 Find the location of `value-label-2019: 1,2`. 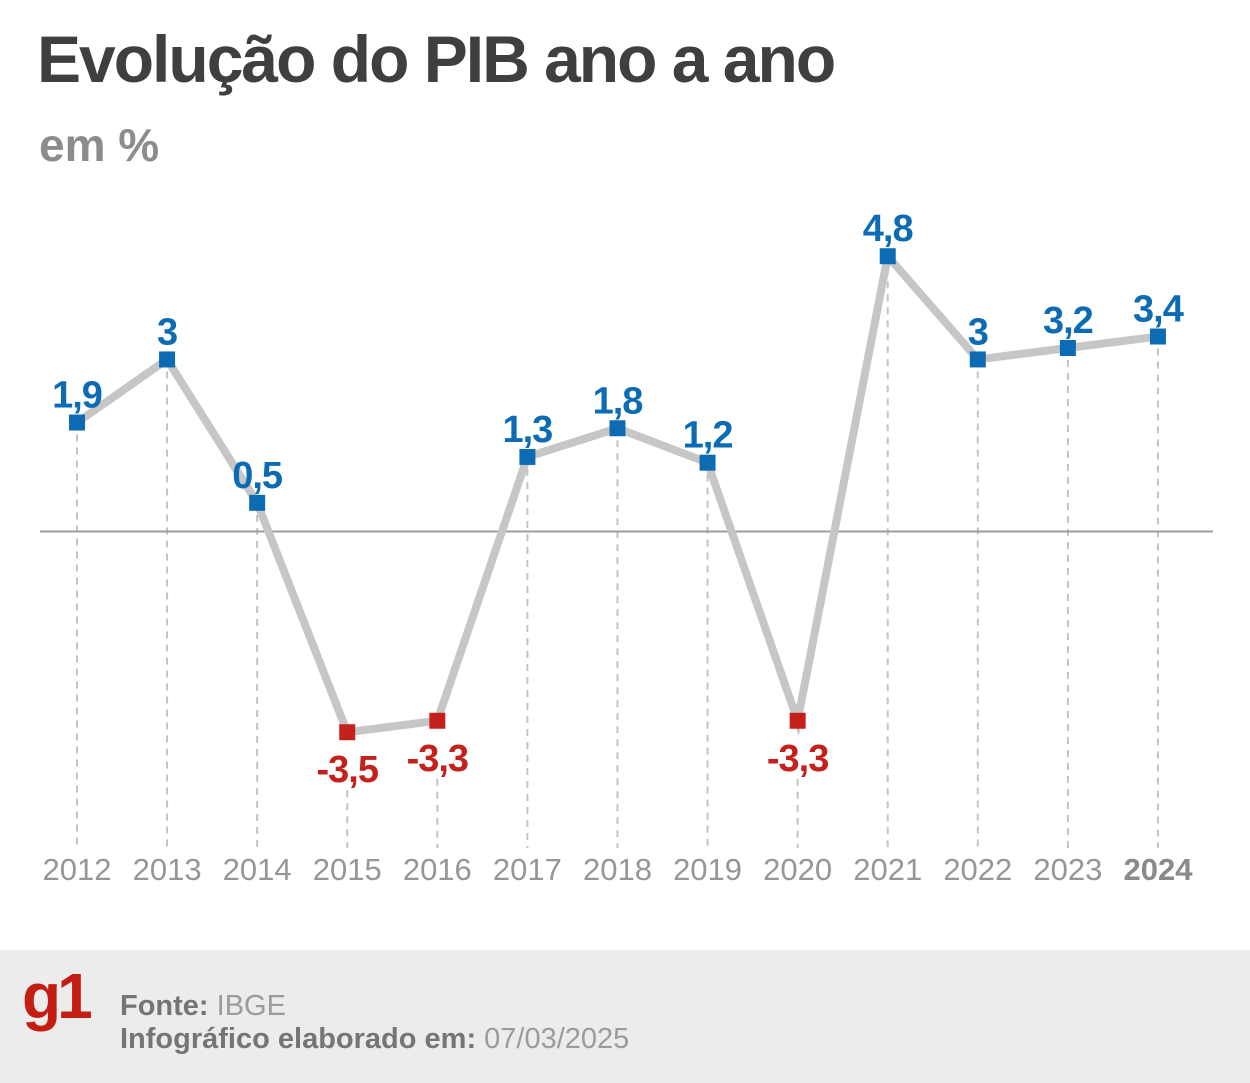

value-label-2019: 1,2 is located at coordinates (708, 436).